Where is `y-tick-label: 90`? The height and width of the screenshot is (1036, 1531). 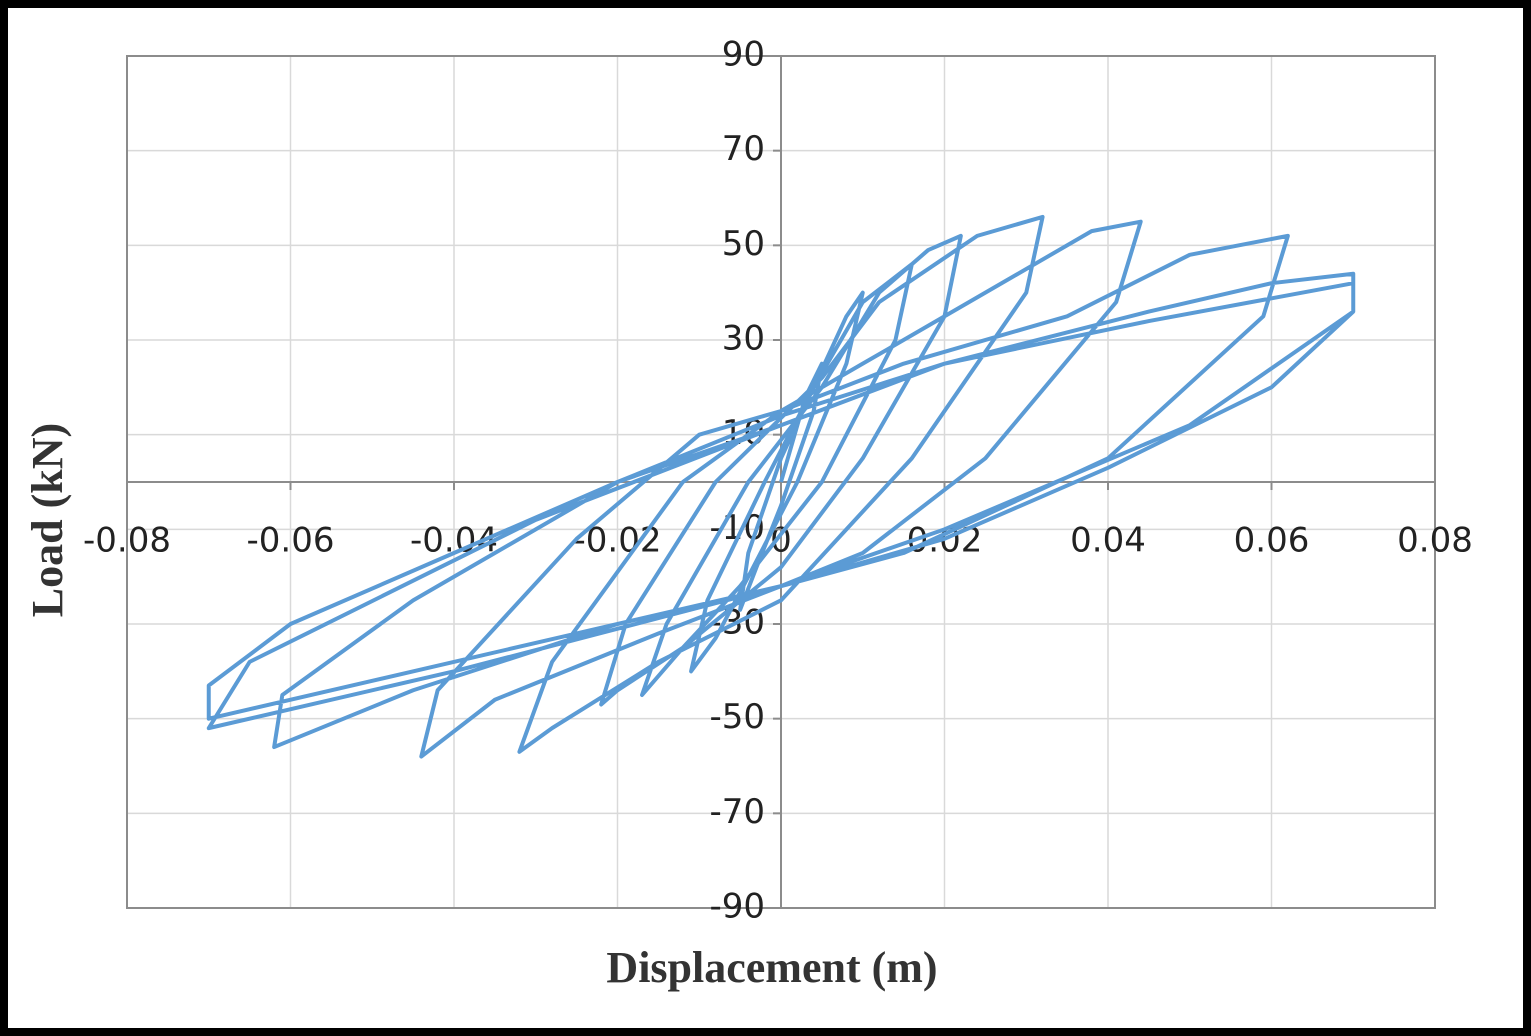
y-tick-label: 90 is located at coordinates (743, 55).